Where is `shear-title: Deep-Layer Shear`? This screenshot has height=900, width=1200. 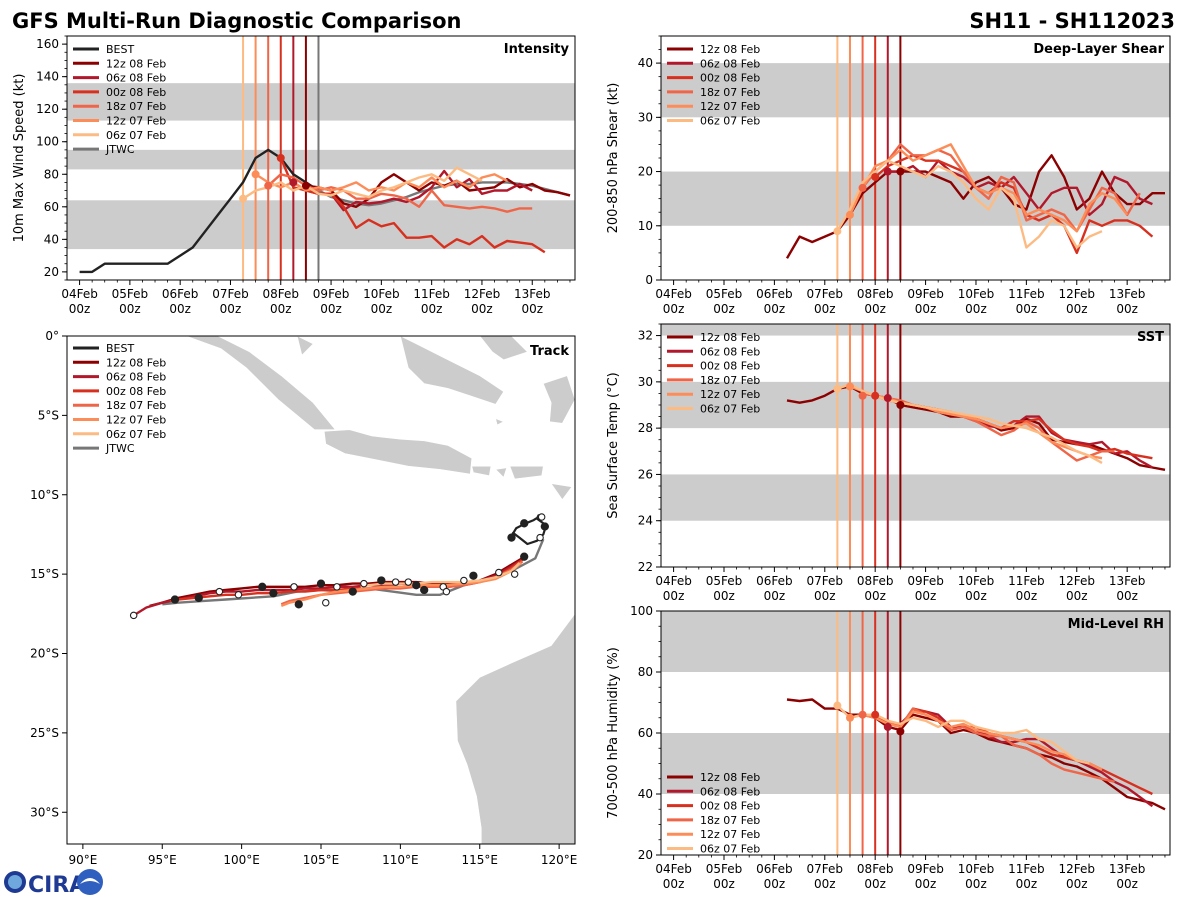
shear-title: Deep-Layer Shear is located at coordinates (1098, 49).